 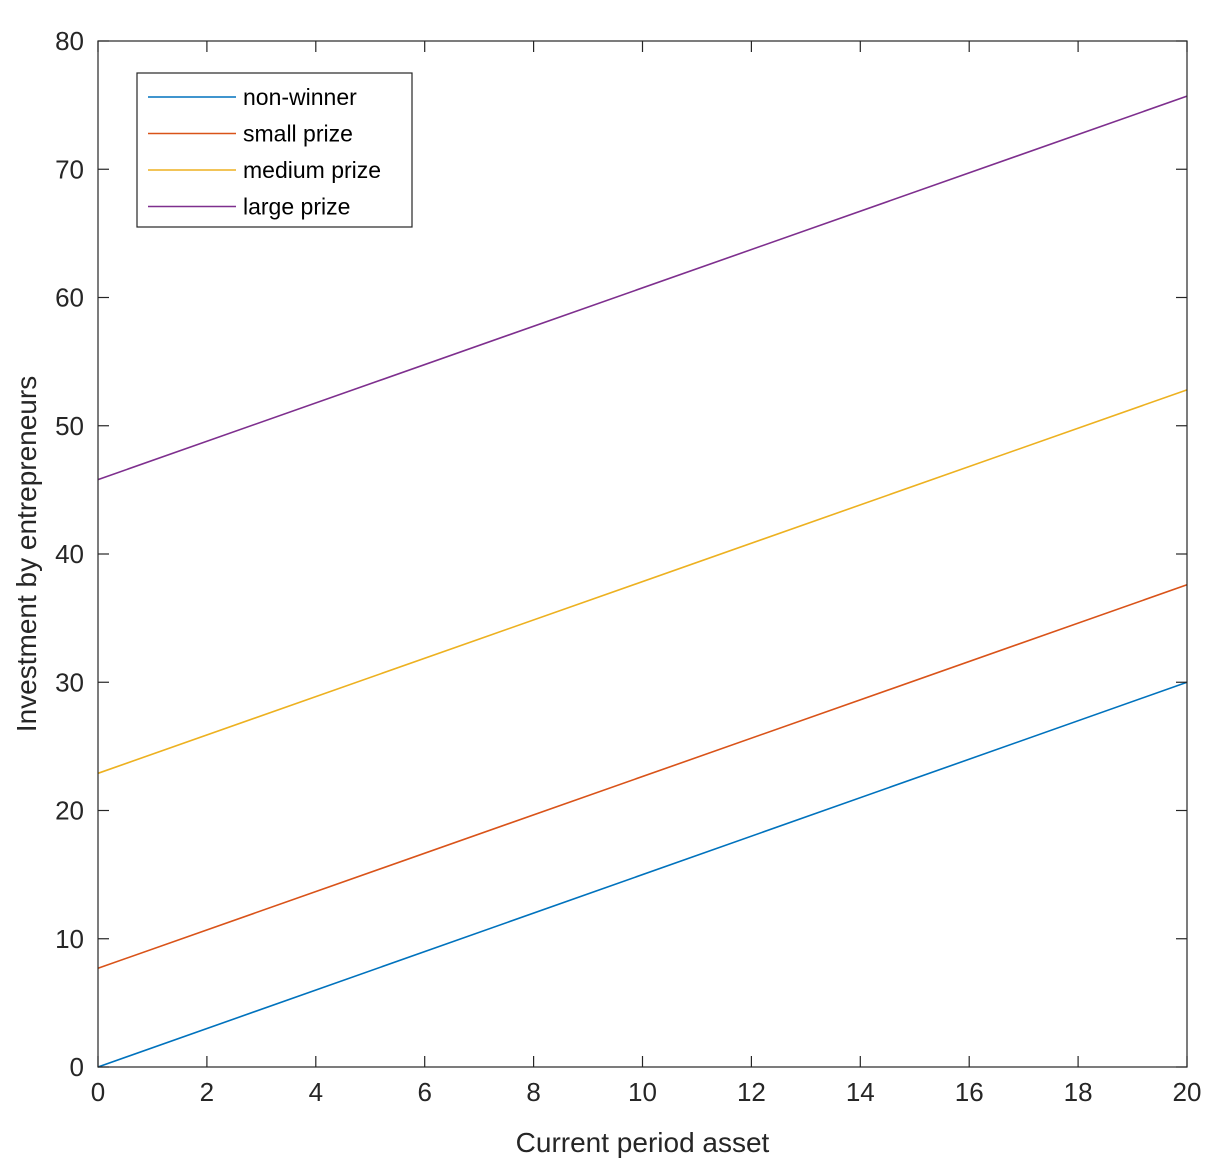 I want to click on x-tick-label: 8, so click(x=533, y=1092).